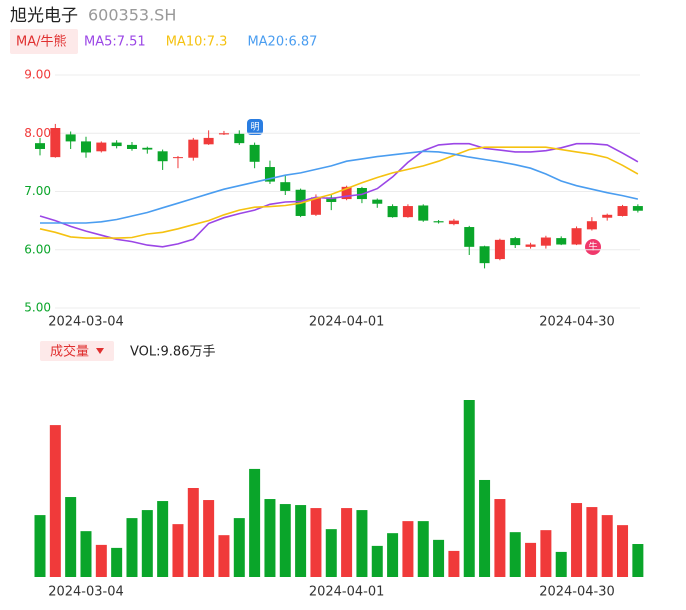 This screenshot has width=686, height=610. I want to click on legend-label: MA5:7.51, so click(115, 42).